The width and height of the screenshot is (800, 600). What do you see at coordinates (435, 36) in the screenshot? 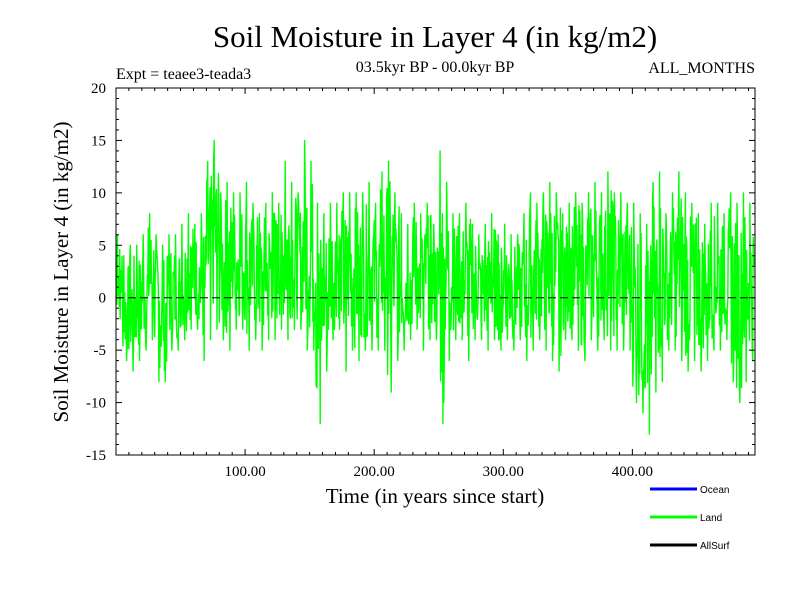
I see `chart-title: Soil Moisture in Layer 4 (in kg/m2)` at bounding box center [435, 36].